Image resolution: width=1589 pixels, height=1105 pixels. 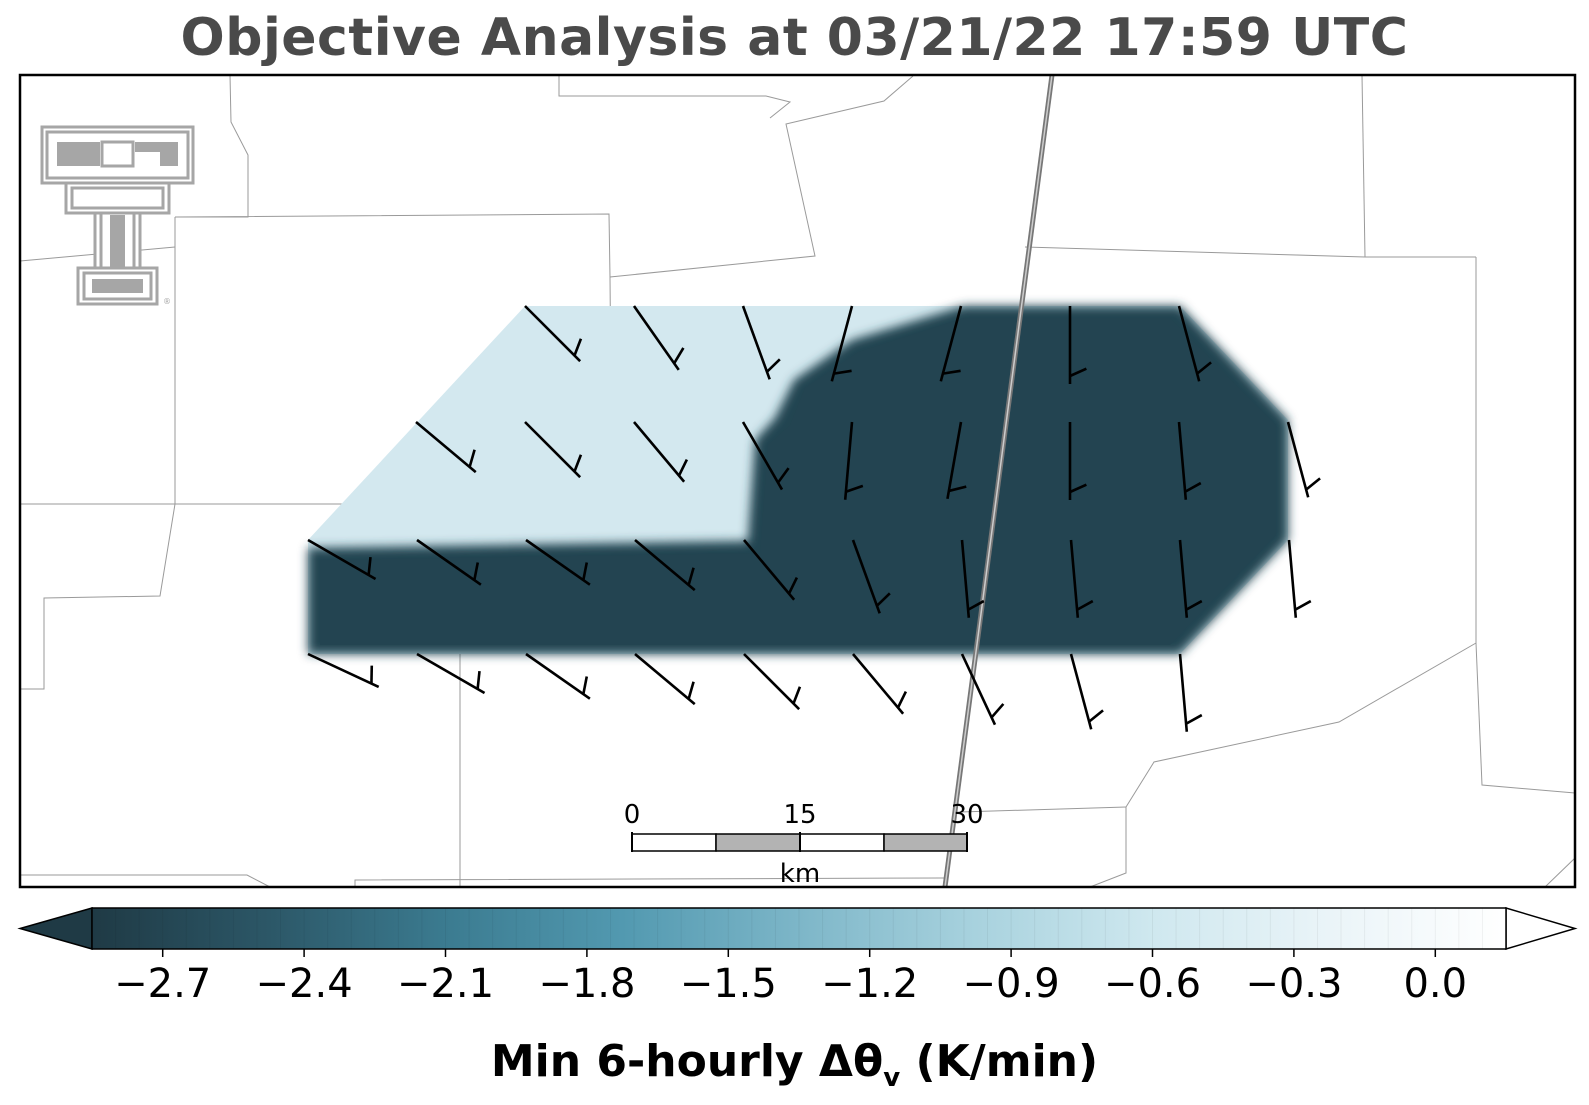 What do you see at coordinates (966, 815) in the screenshot?
I see `scale-tick-30: 30` at bounding box center [966, 815].